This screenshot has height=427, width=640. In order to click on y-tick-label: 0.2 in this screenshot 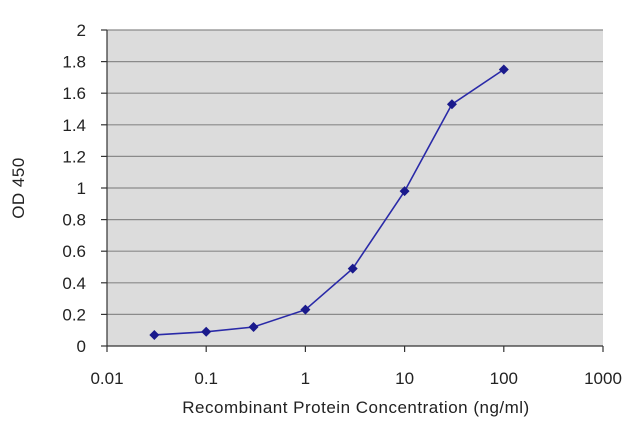, I will do `click(74, 314)`.